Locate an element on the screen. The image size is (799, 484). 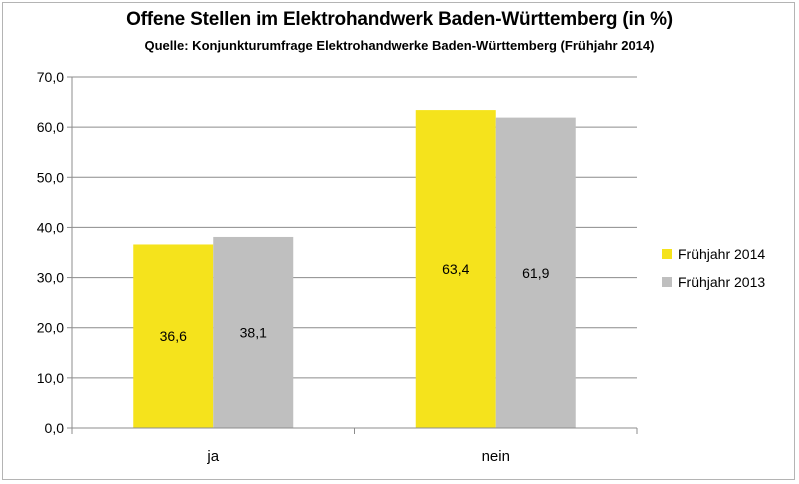
data-label: 61,9 is located at coordinates (535, 273).